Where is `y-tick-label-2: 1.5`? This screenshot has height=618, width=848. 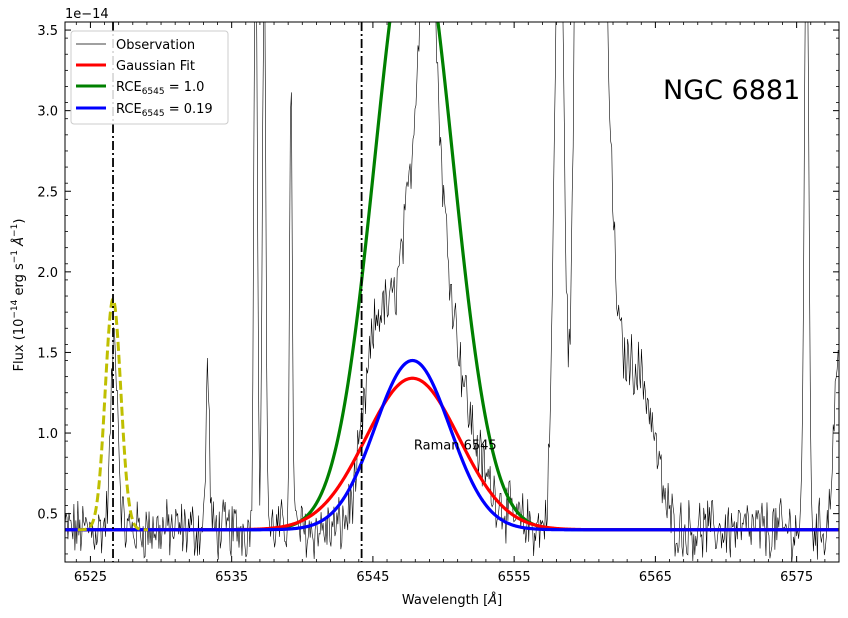 y-tick-label-2: 1.5 is located at coordinates (47, 353).